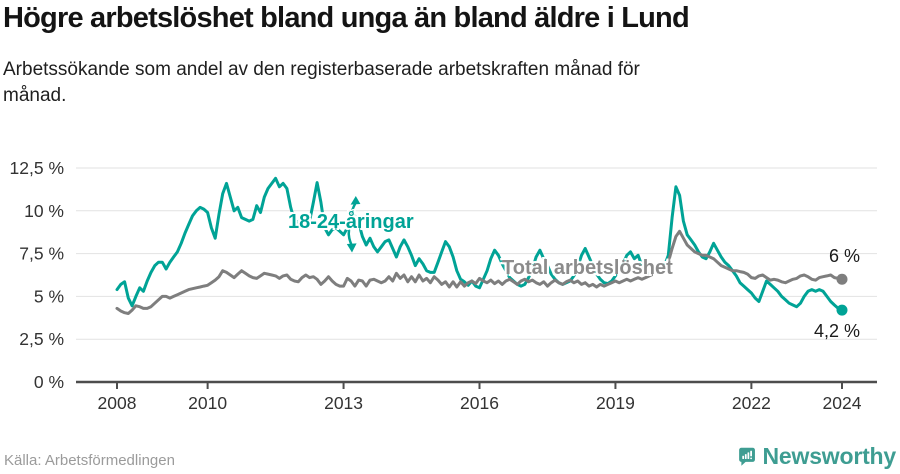 Image resolution: width=900 pixels, height=474 pixels. Describe the element at coordinates (49, 382) in the screenshot. I see `y-axis-tick-label: 0 %` at that location.